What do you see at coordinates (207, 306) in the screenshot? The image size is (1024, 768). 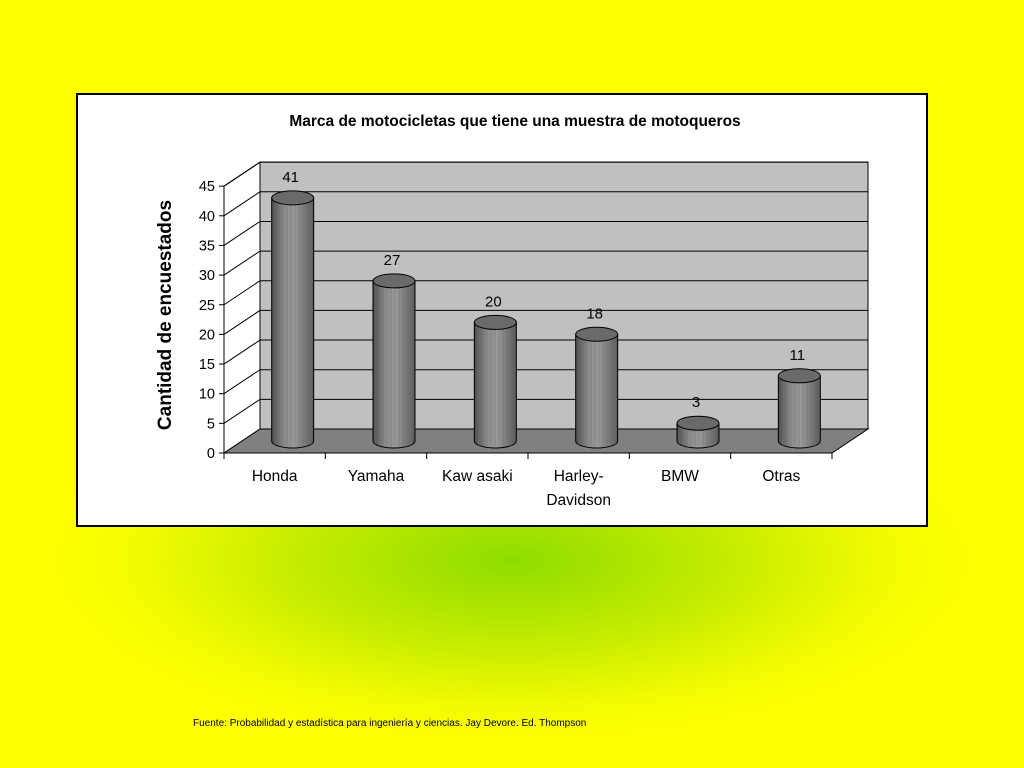 I see `y-tick-label: 25` at bounding box center [207, 306].